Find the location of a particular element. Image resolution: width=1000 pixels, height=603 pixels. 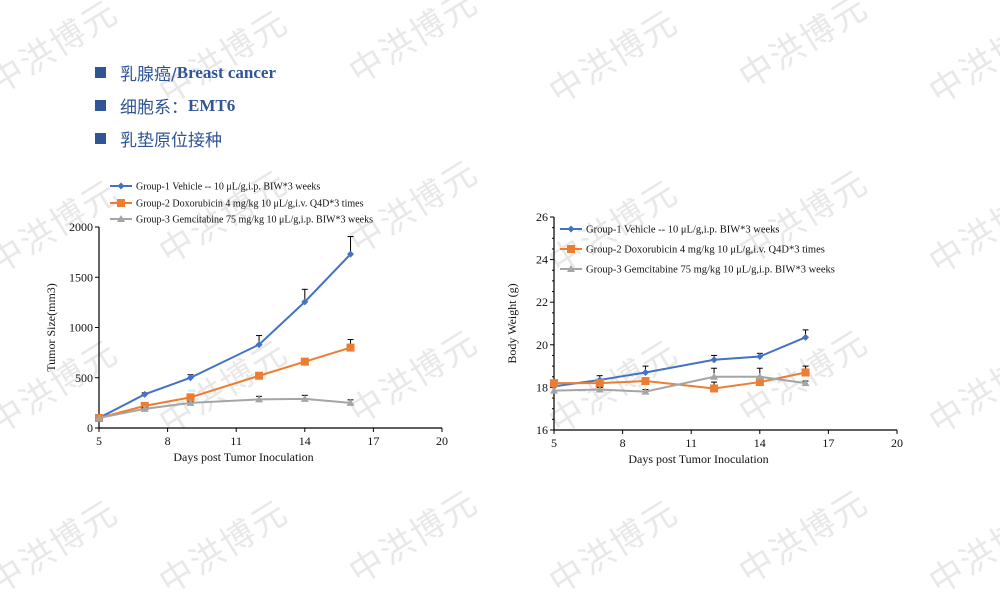

bullet-cell-line: 细胞系： EMT6 is located at coordinates (185, 105).